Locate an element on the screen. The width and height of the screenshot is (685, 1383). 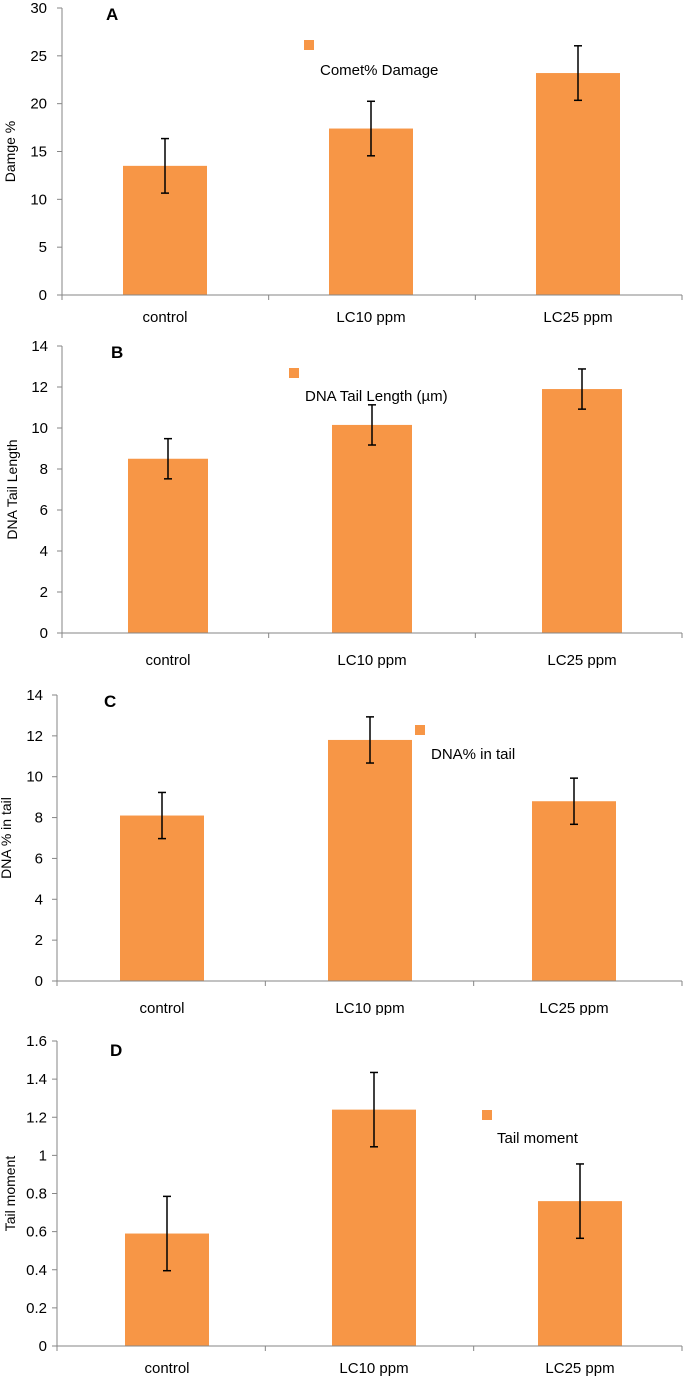
panel-letter: C is located at coordinates (110, 701).